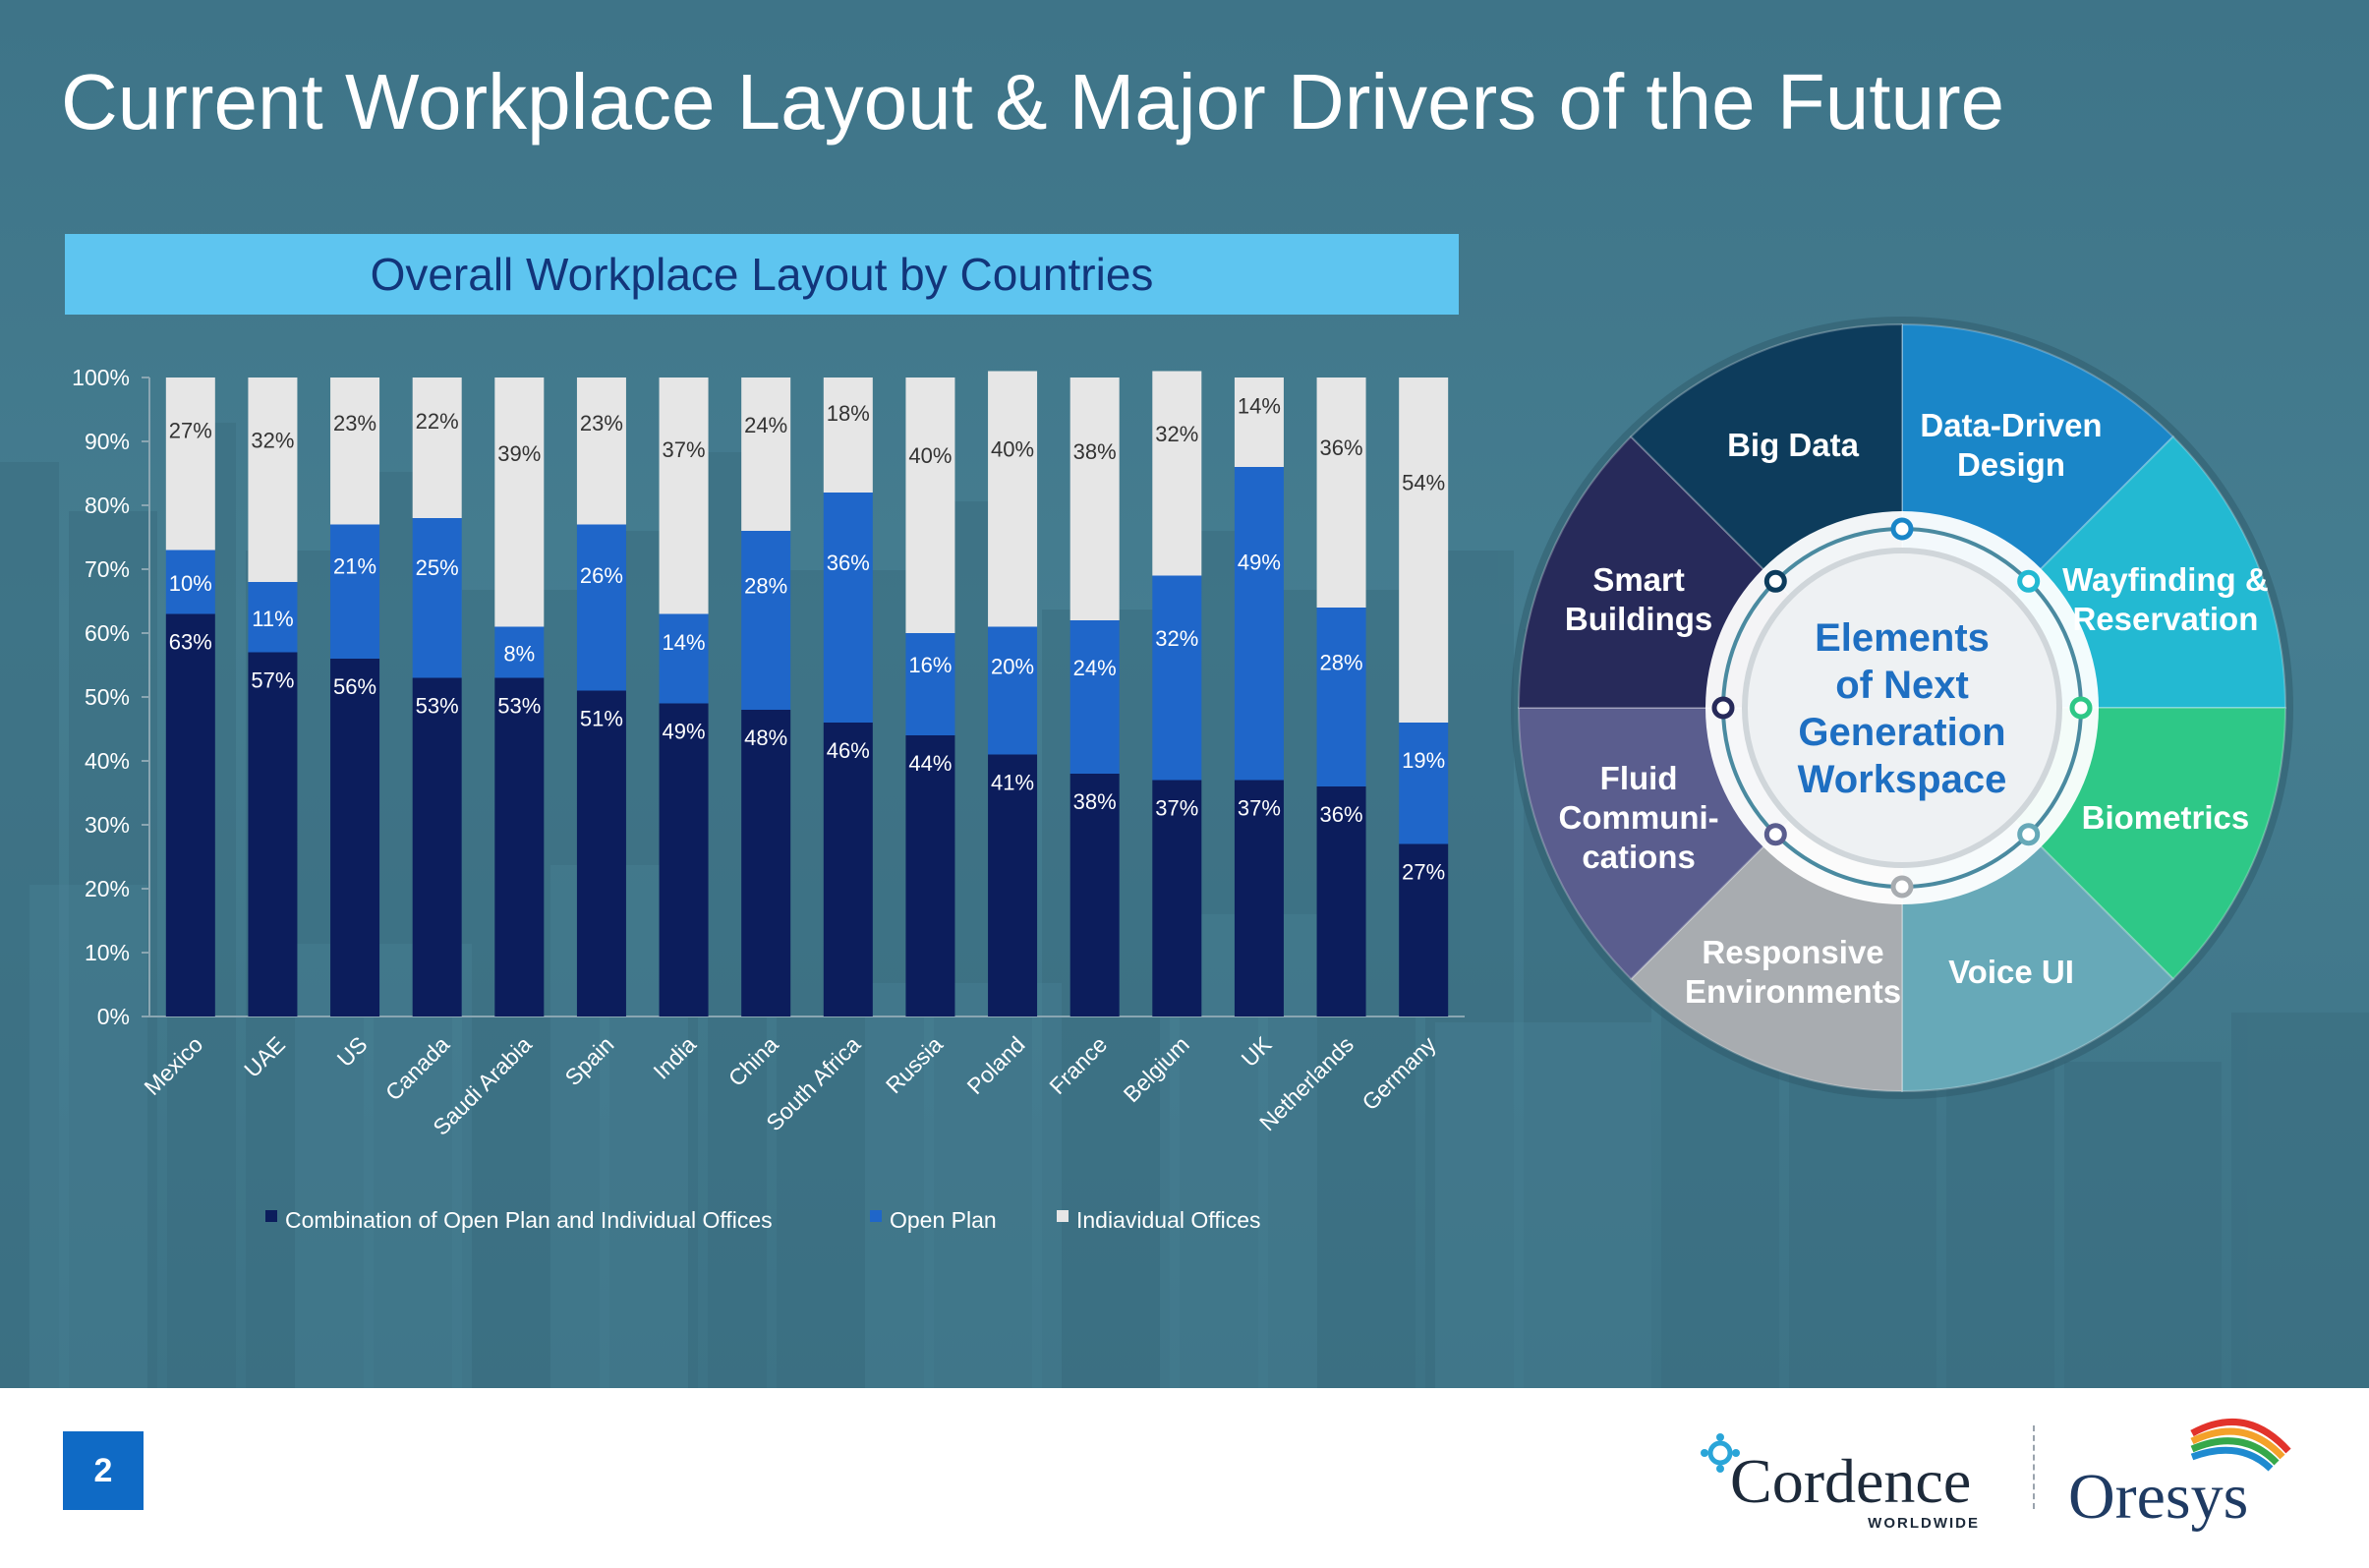  I want to click on cordence-tagline: WORLDWIDE, so click(1924, 1523).